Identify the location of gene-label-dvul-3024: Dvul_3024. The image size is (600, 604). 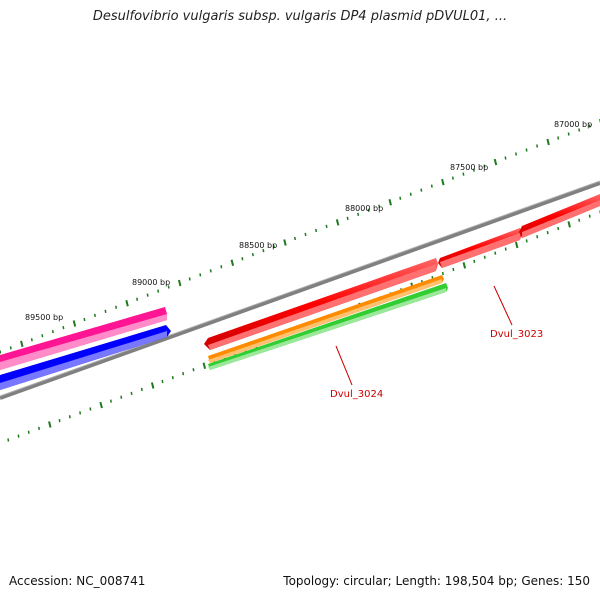
(356, 394).